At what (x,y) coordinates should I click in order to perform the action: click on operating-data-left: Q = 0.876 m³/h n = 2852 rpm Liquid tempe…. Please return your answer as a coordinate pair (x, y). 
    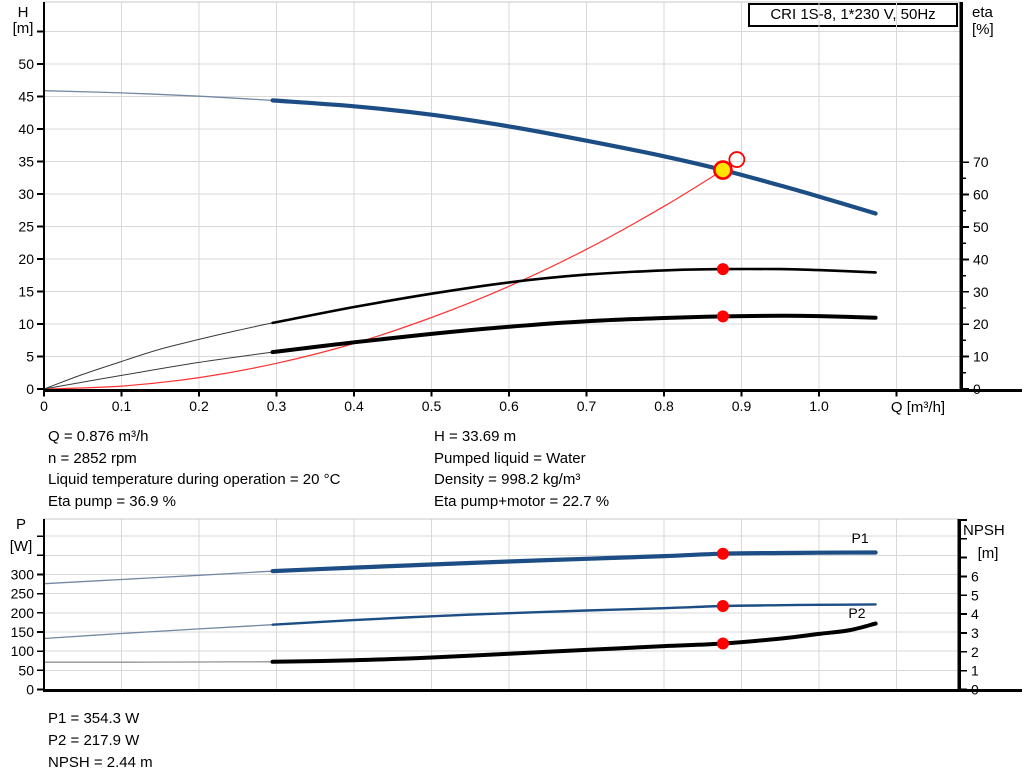
    Looking at the image, I should click on (194, 469).